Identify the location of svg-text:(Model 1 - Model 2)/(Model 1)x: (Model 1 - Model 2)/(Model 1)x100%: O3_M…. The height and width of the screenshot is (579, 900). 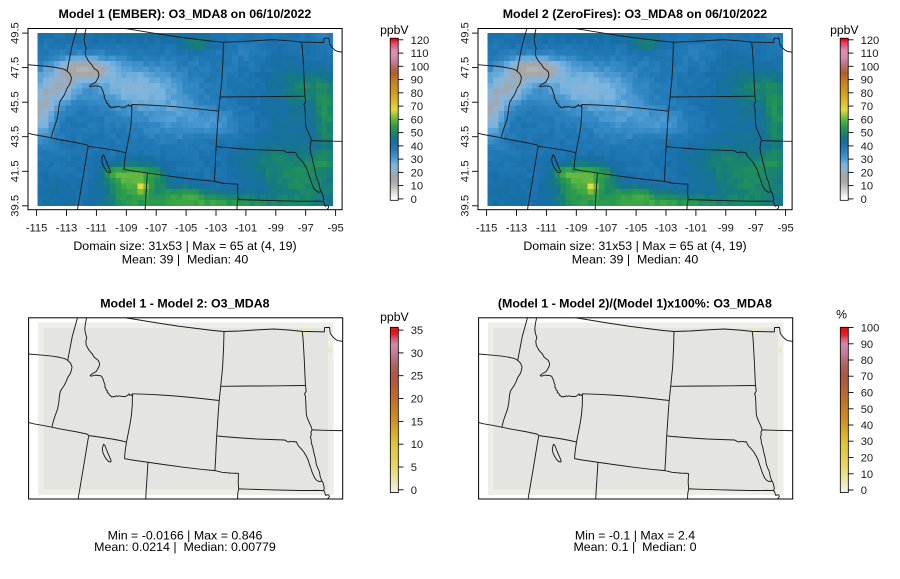
(635, 304).